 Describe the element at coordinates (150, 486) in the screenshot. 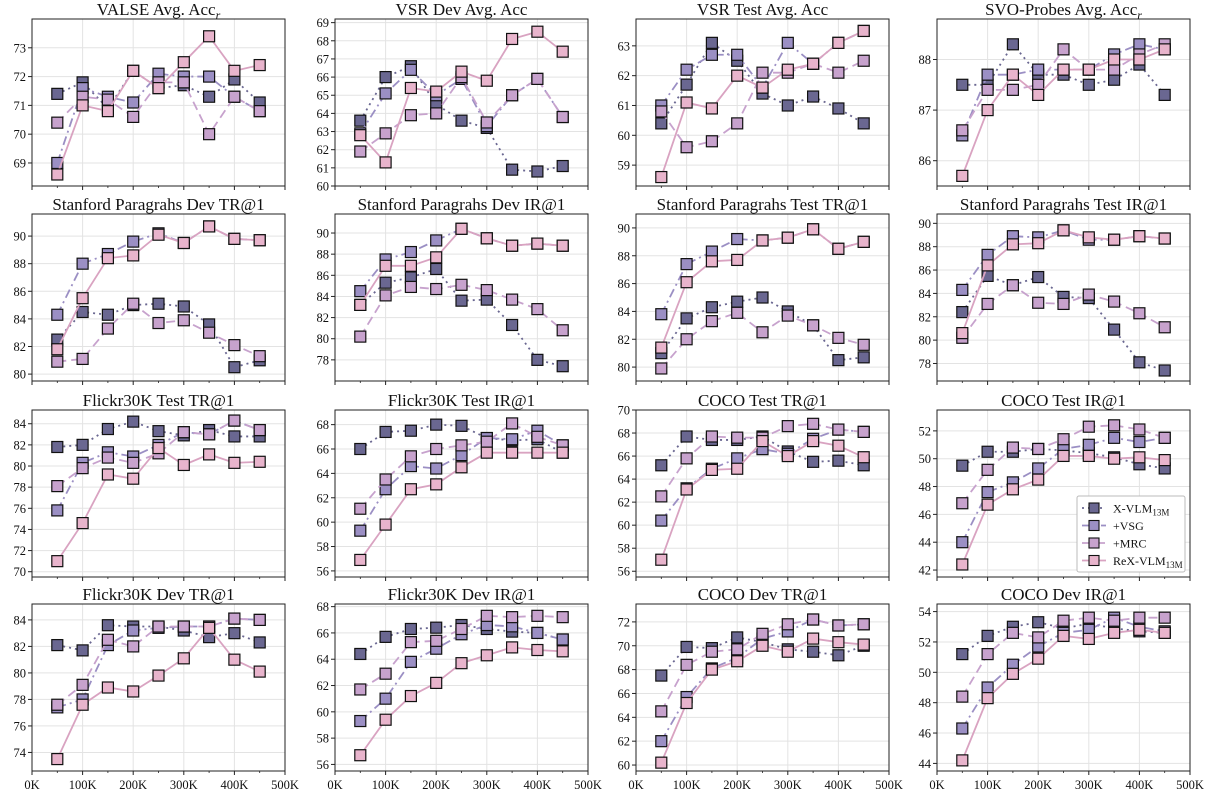

I see `panel-9: Flickr30K Test TR@1 70 72 74 76 78 80 82 84` at that location.